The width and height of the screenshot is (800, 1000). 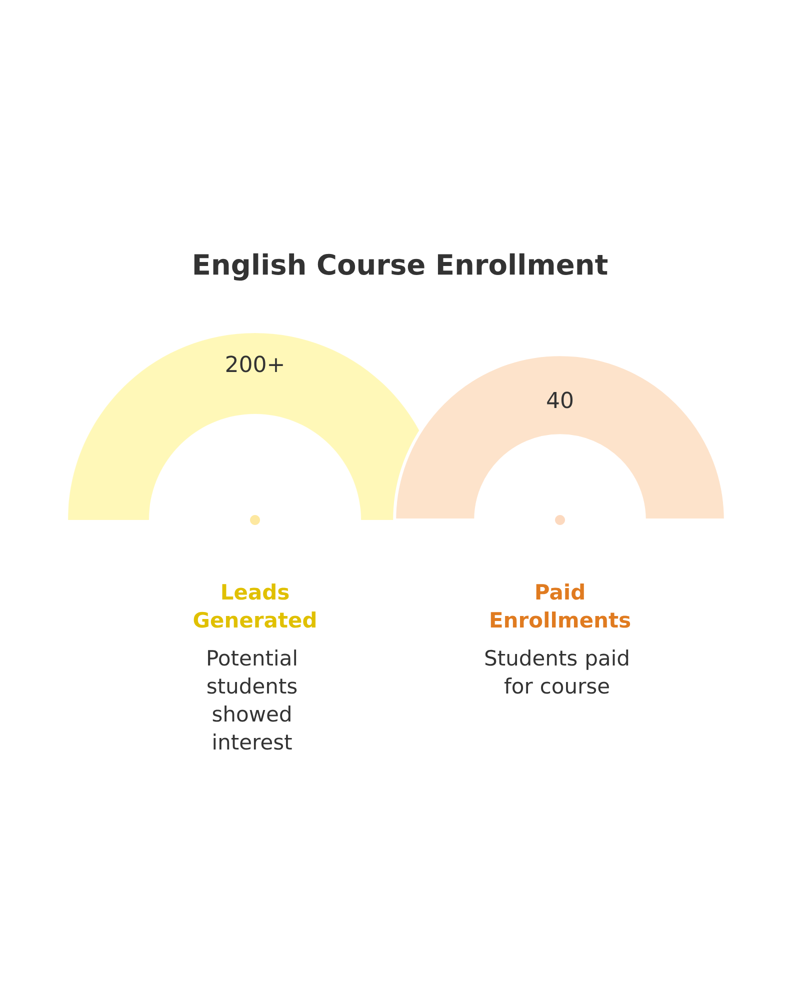 What do you see at coordinates (252, 700) in the screenshot?
I see `text: Potential students showed interest` at bounding box center [252, 700].